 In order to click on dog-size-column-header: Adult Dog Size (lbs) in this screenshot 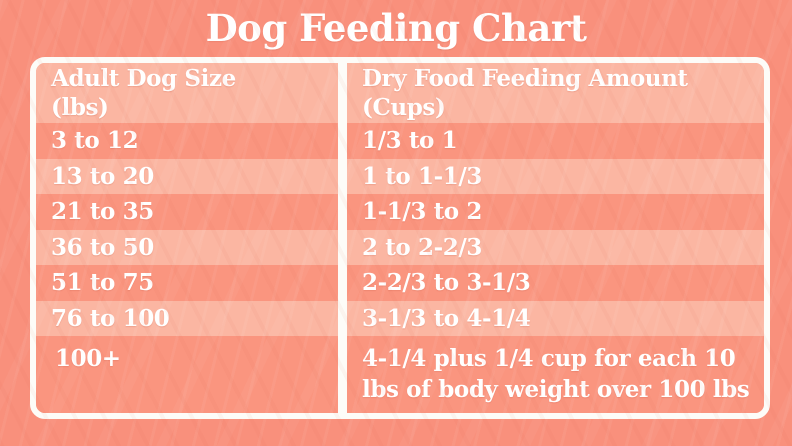, I will do `click(187, 93)`.